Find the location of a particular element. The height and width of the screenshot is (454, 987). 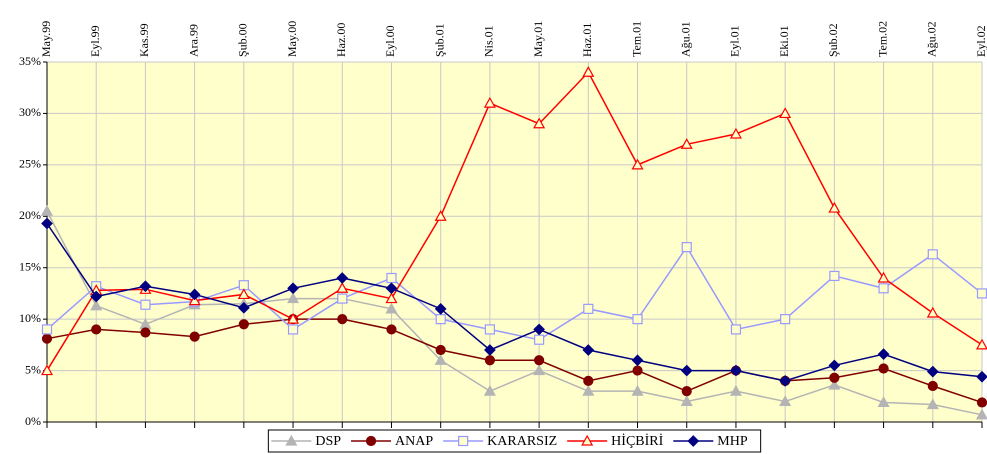

legend: DSP ANAP KARARSIZ HİÇBİRİ MHP is located at coordinates (514, 441).